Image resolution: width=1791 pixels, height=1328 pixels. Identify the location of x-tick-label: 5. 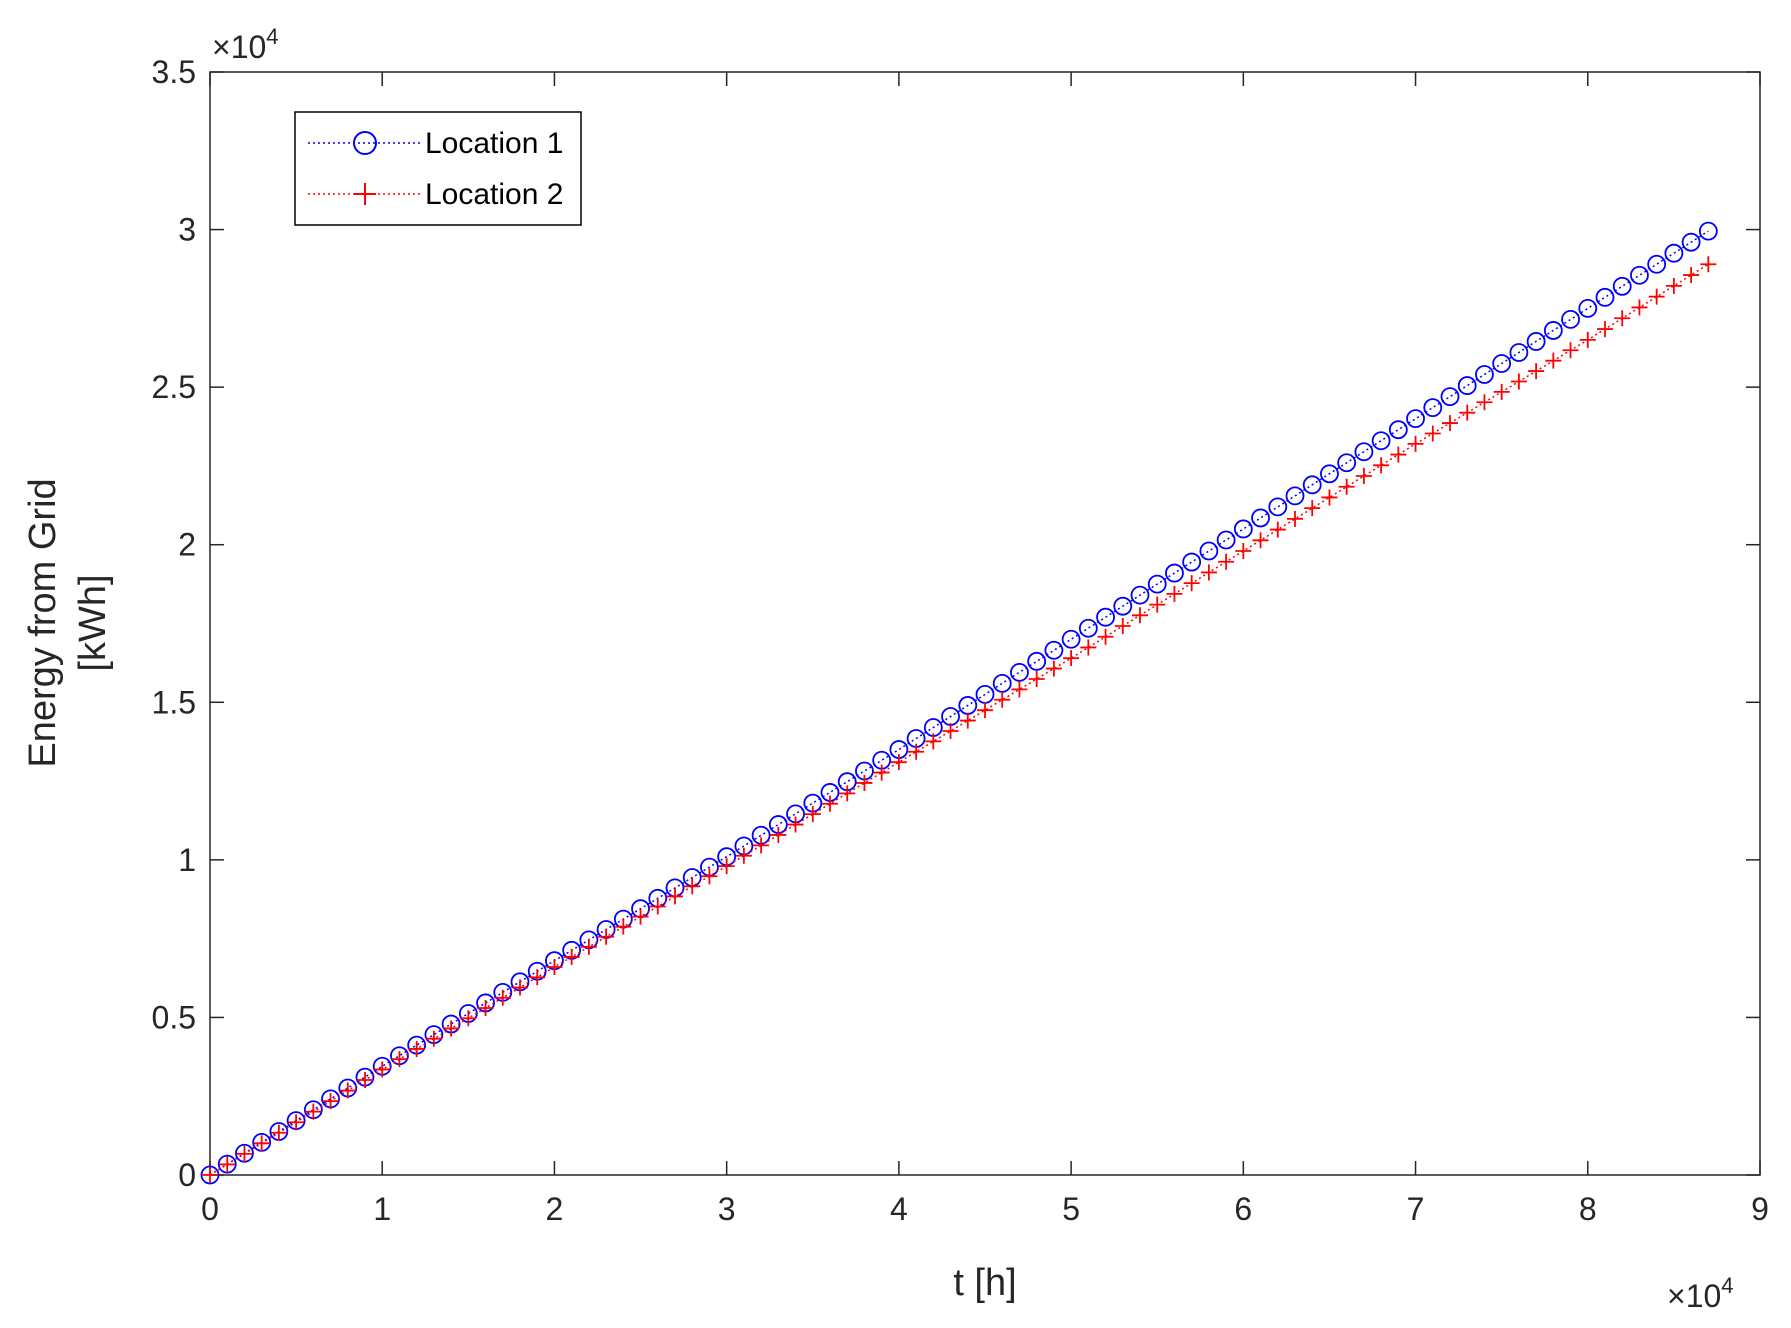
(1071, 1209).